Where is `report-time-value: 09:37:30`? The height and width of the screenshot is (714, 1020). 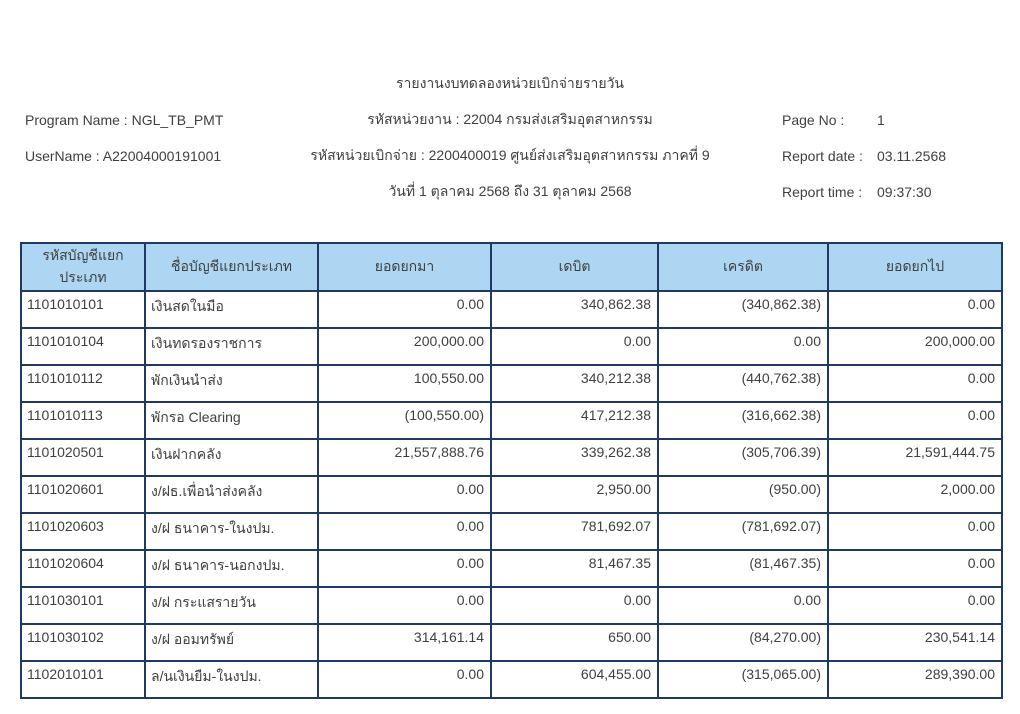
report-time-value: 09:37:30 is located at coordinates (904, 192).